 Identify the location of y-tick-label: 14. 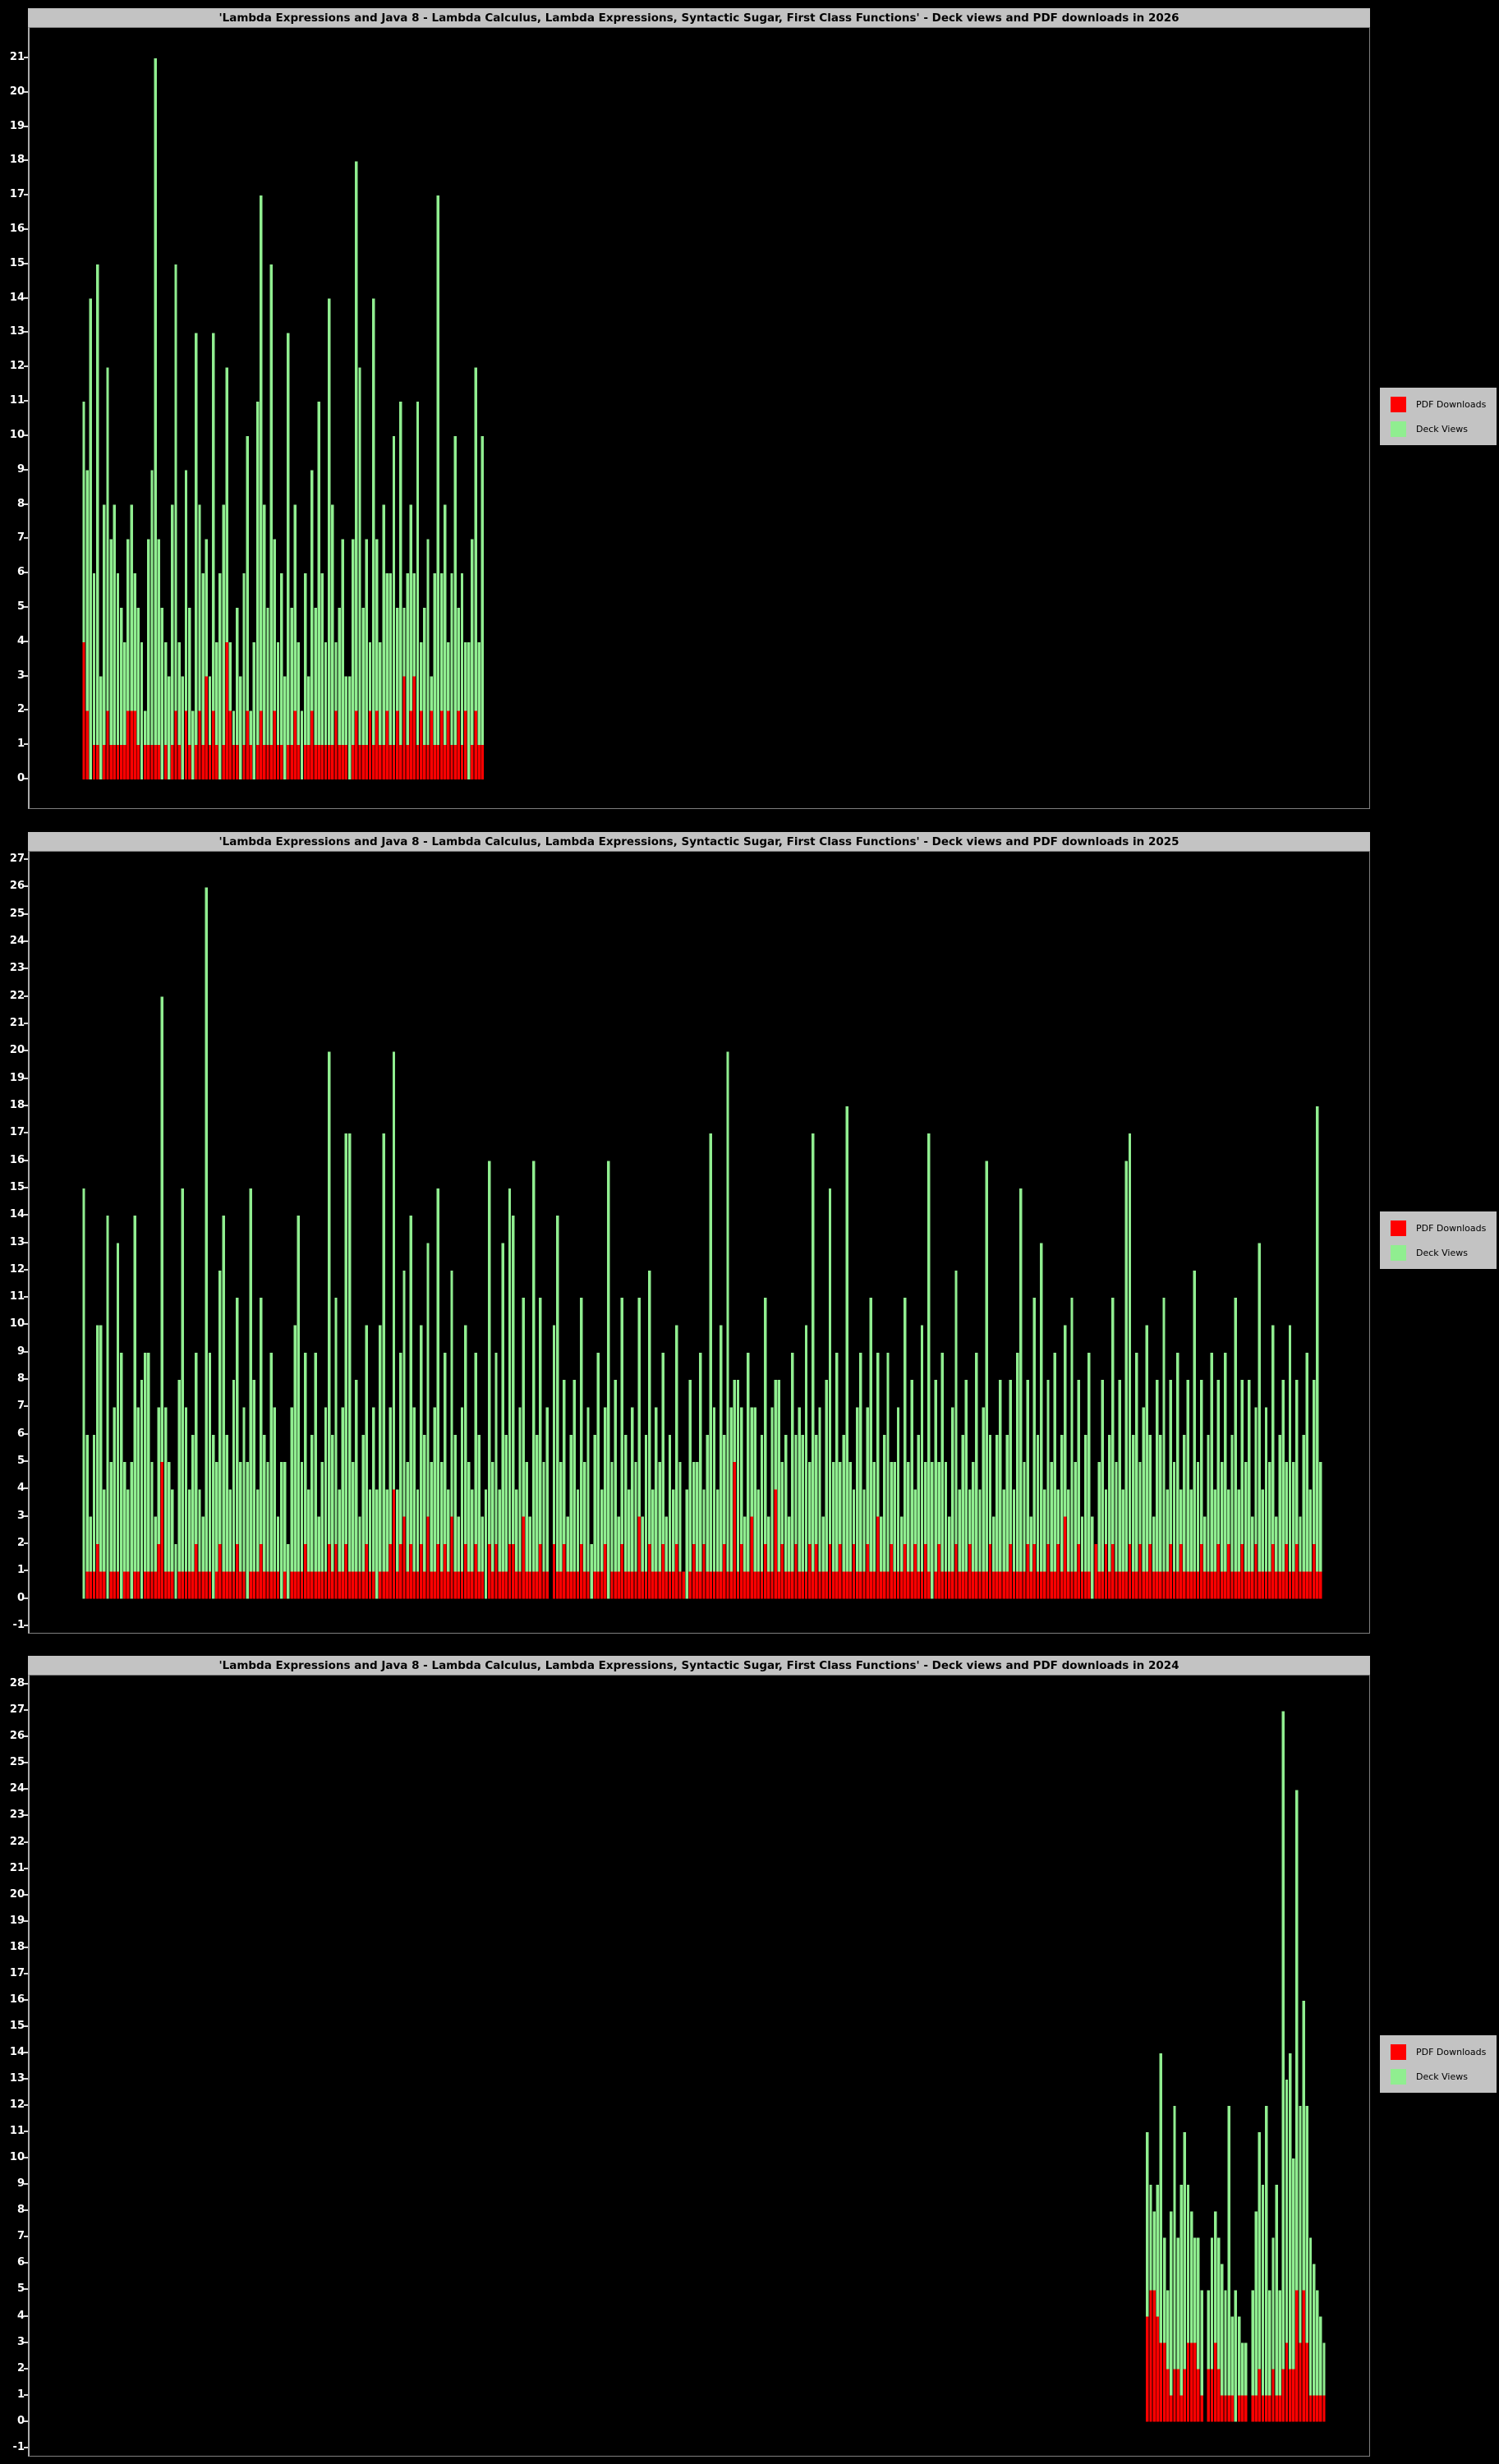
(17, 297).